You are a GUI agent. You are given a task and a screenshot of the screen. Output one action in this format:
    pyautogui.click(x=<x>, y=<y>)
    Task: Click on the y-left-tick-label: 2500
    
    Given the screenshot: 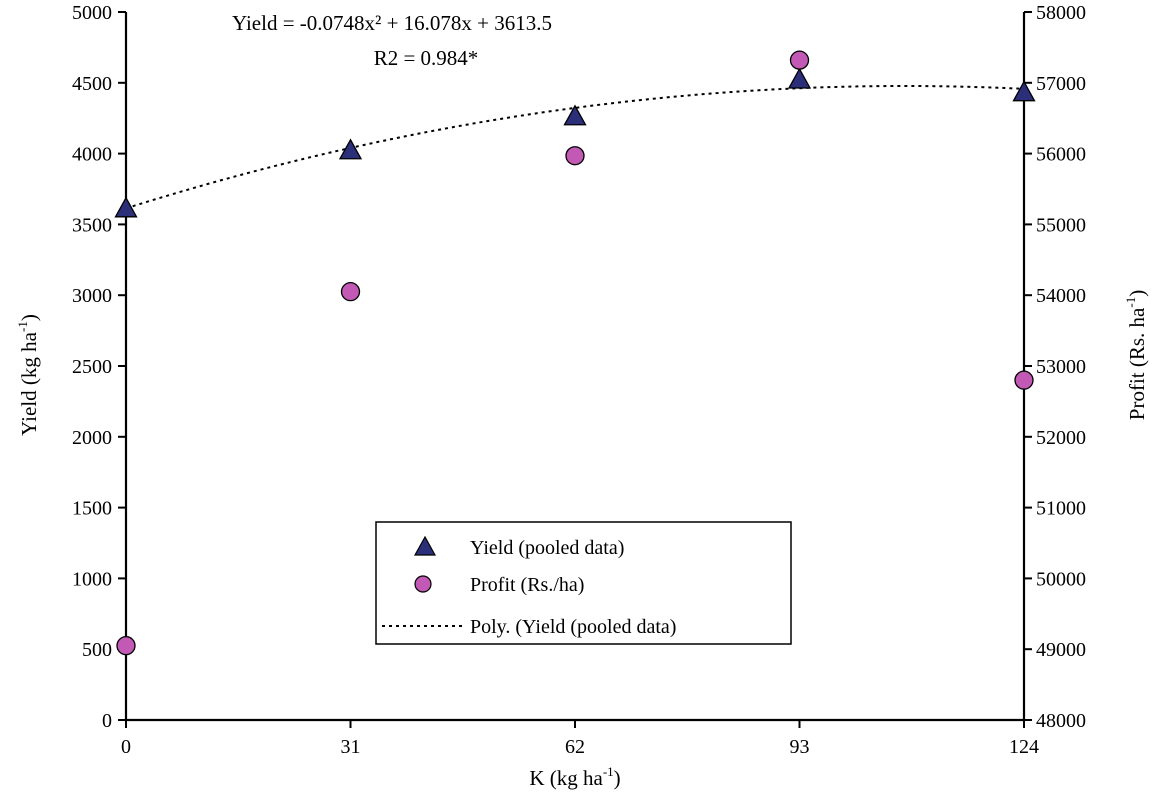 What is the action you would take?
    pyautogui.click(x=92, y=367)
    